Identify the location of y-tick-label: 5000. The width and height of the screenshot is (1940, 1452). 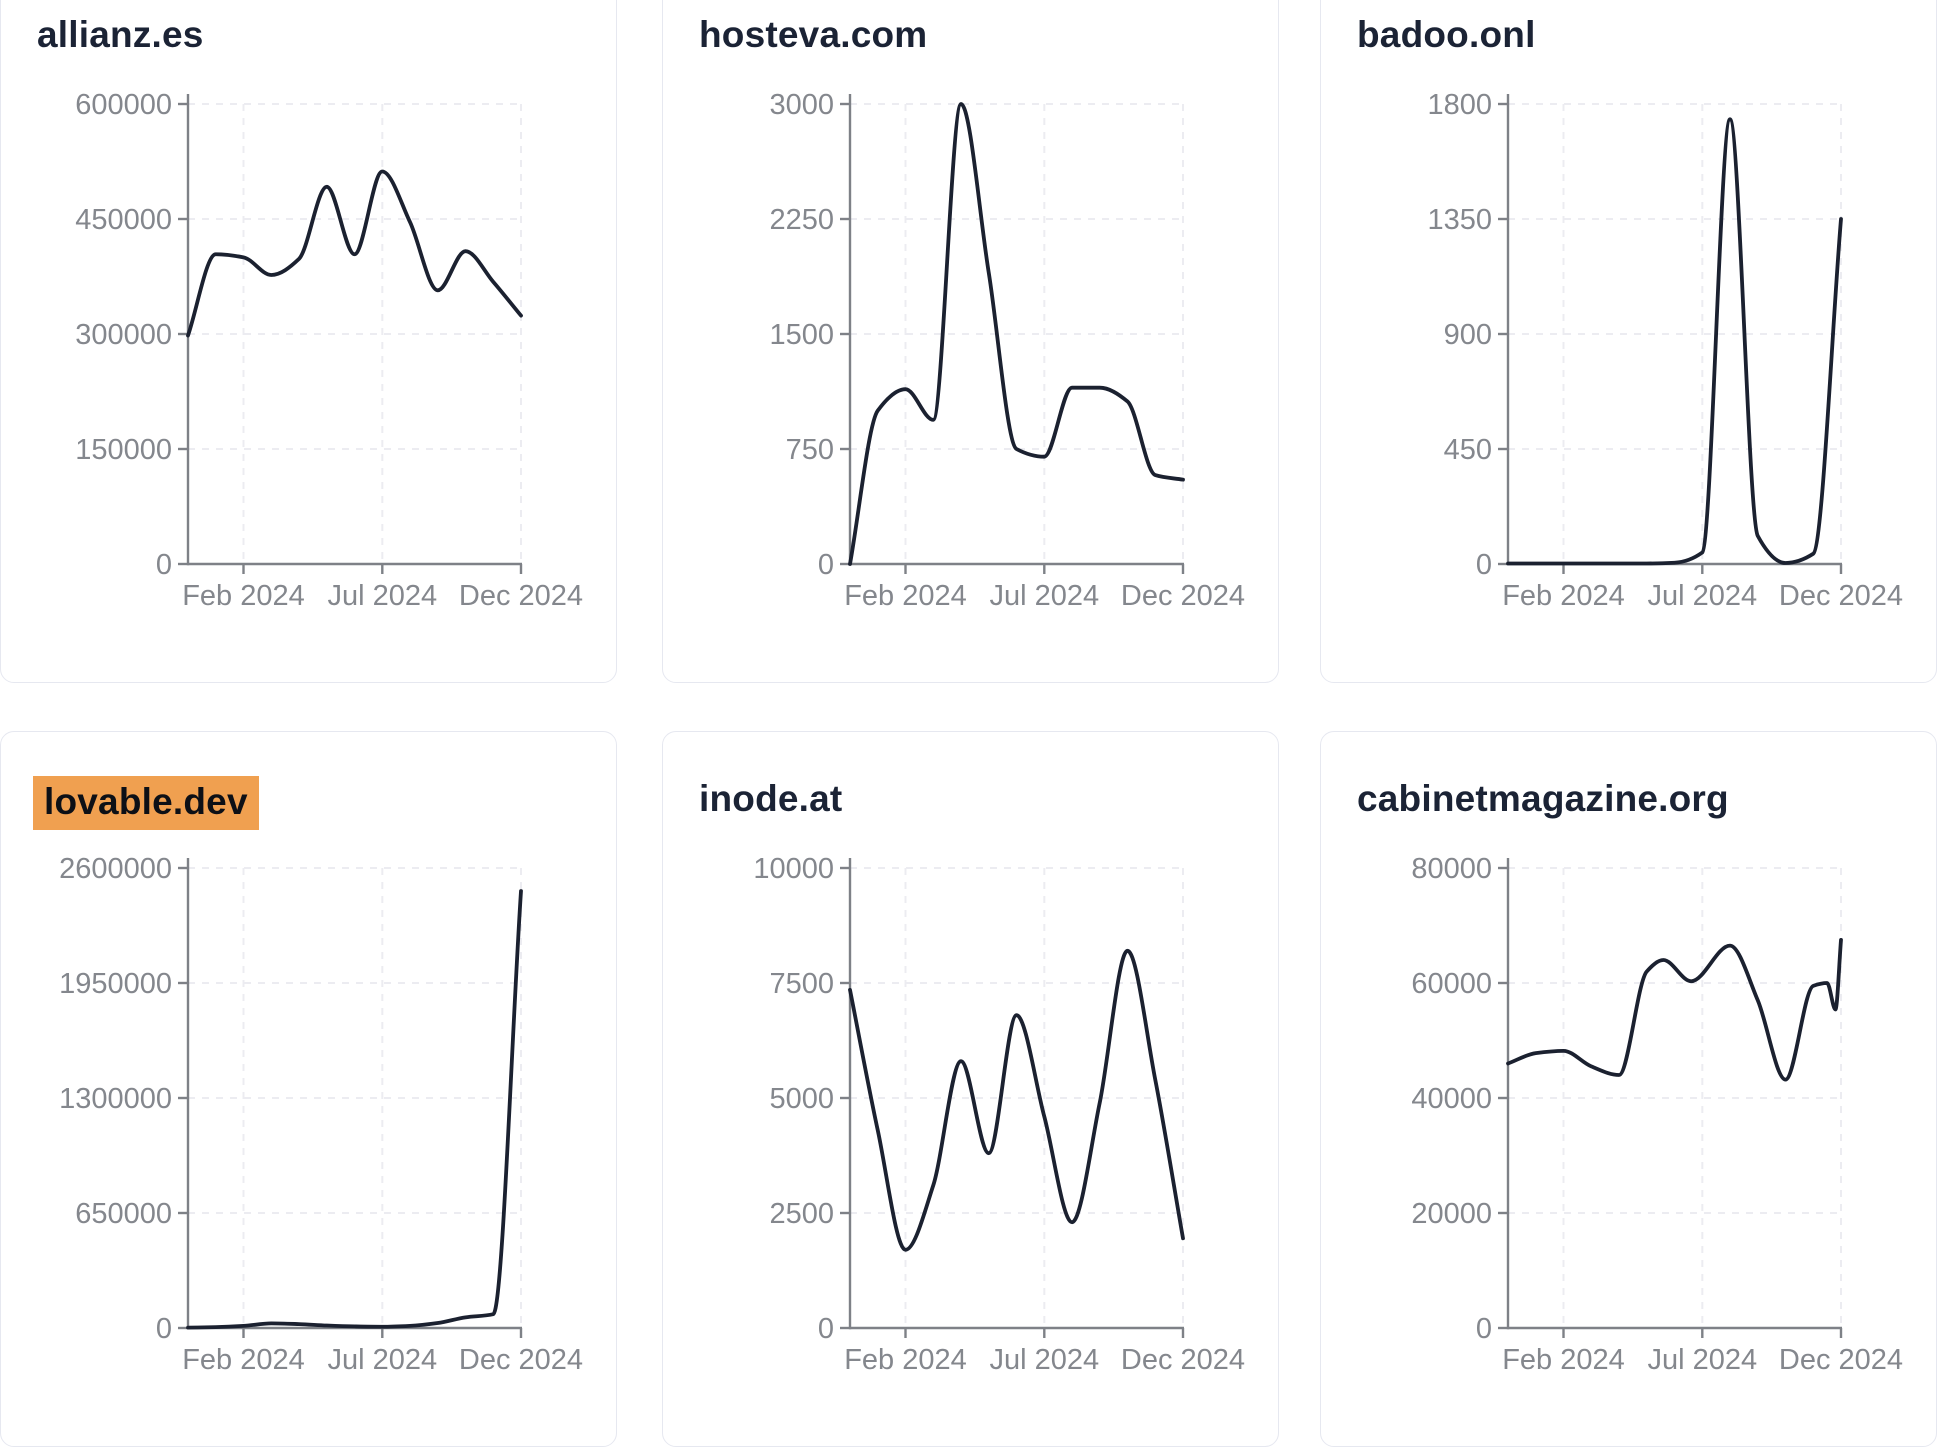
(801, 1099).